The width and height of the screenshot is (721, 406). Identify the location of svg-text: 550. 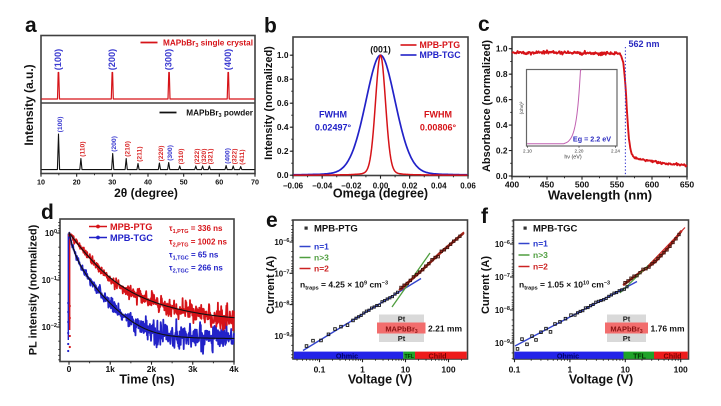
(617, 185).